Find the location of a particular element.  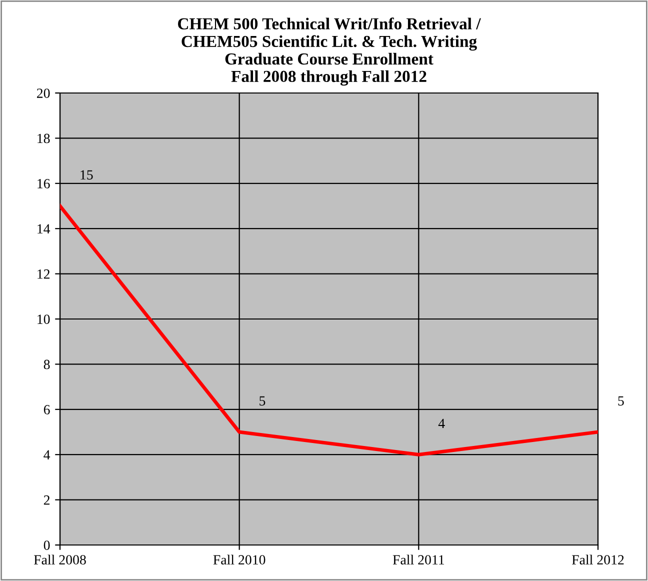

y-tick-label: 2 is located at coordinates (47, 500).